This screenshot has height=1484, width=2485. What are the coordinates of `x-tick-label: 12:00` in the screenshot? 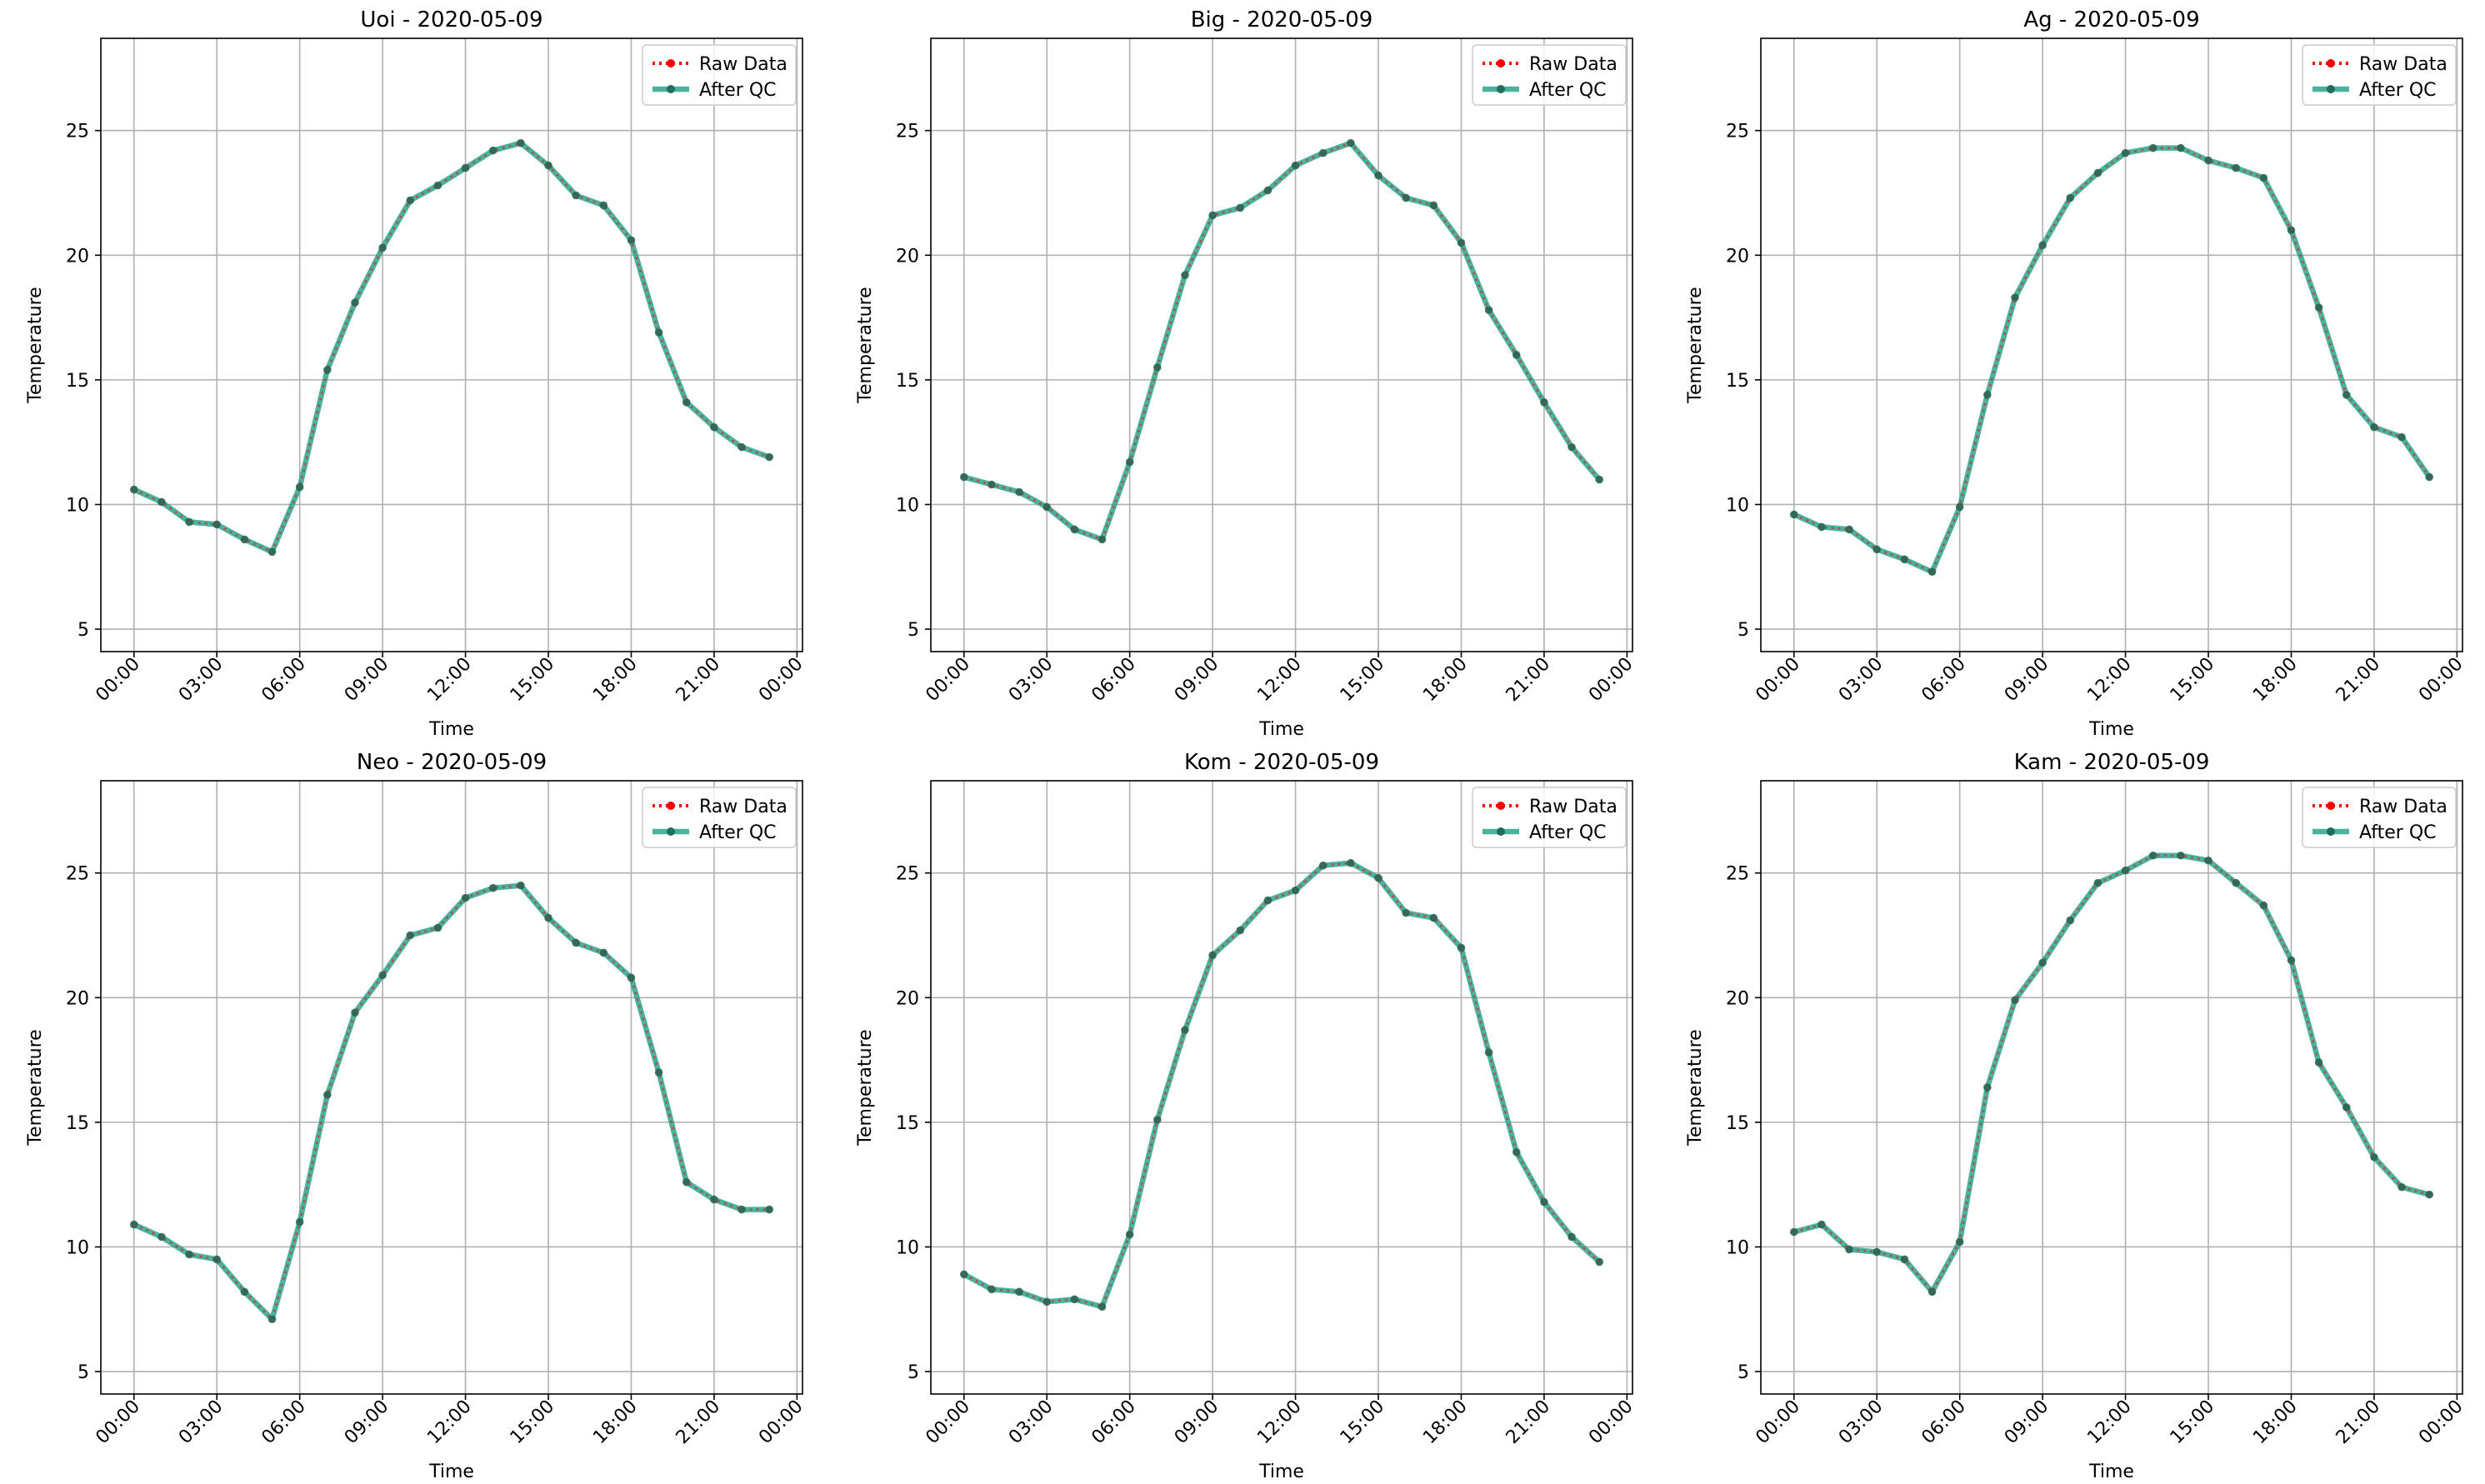 It's located at (1279, 680).